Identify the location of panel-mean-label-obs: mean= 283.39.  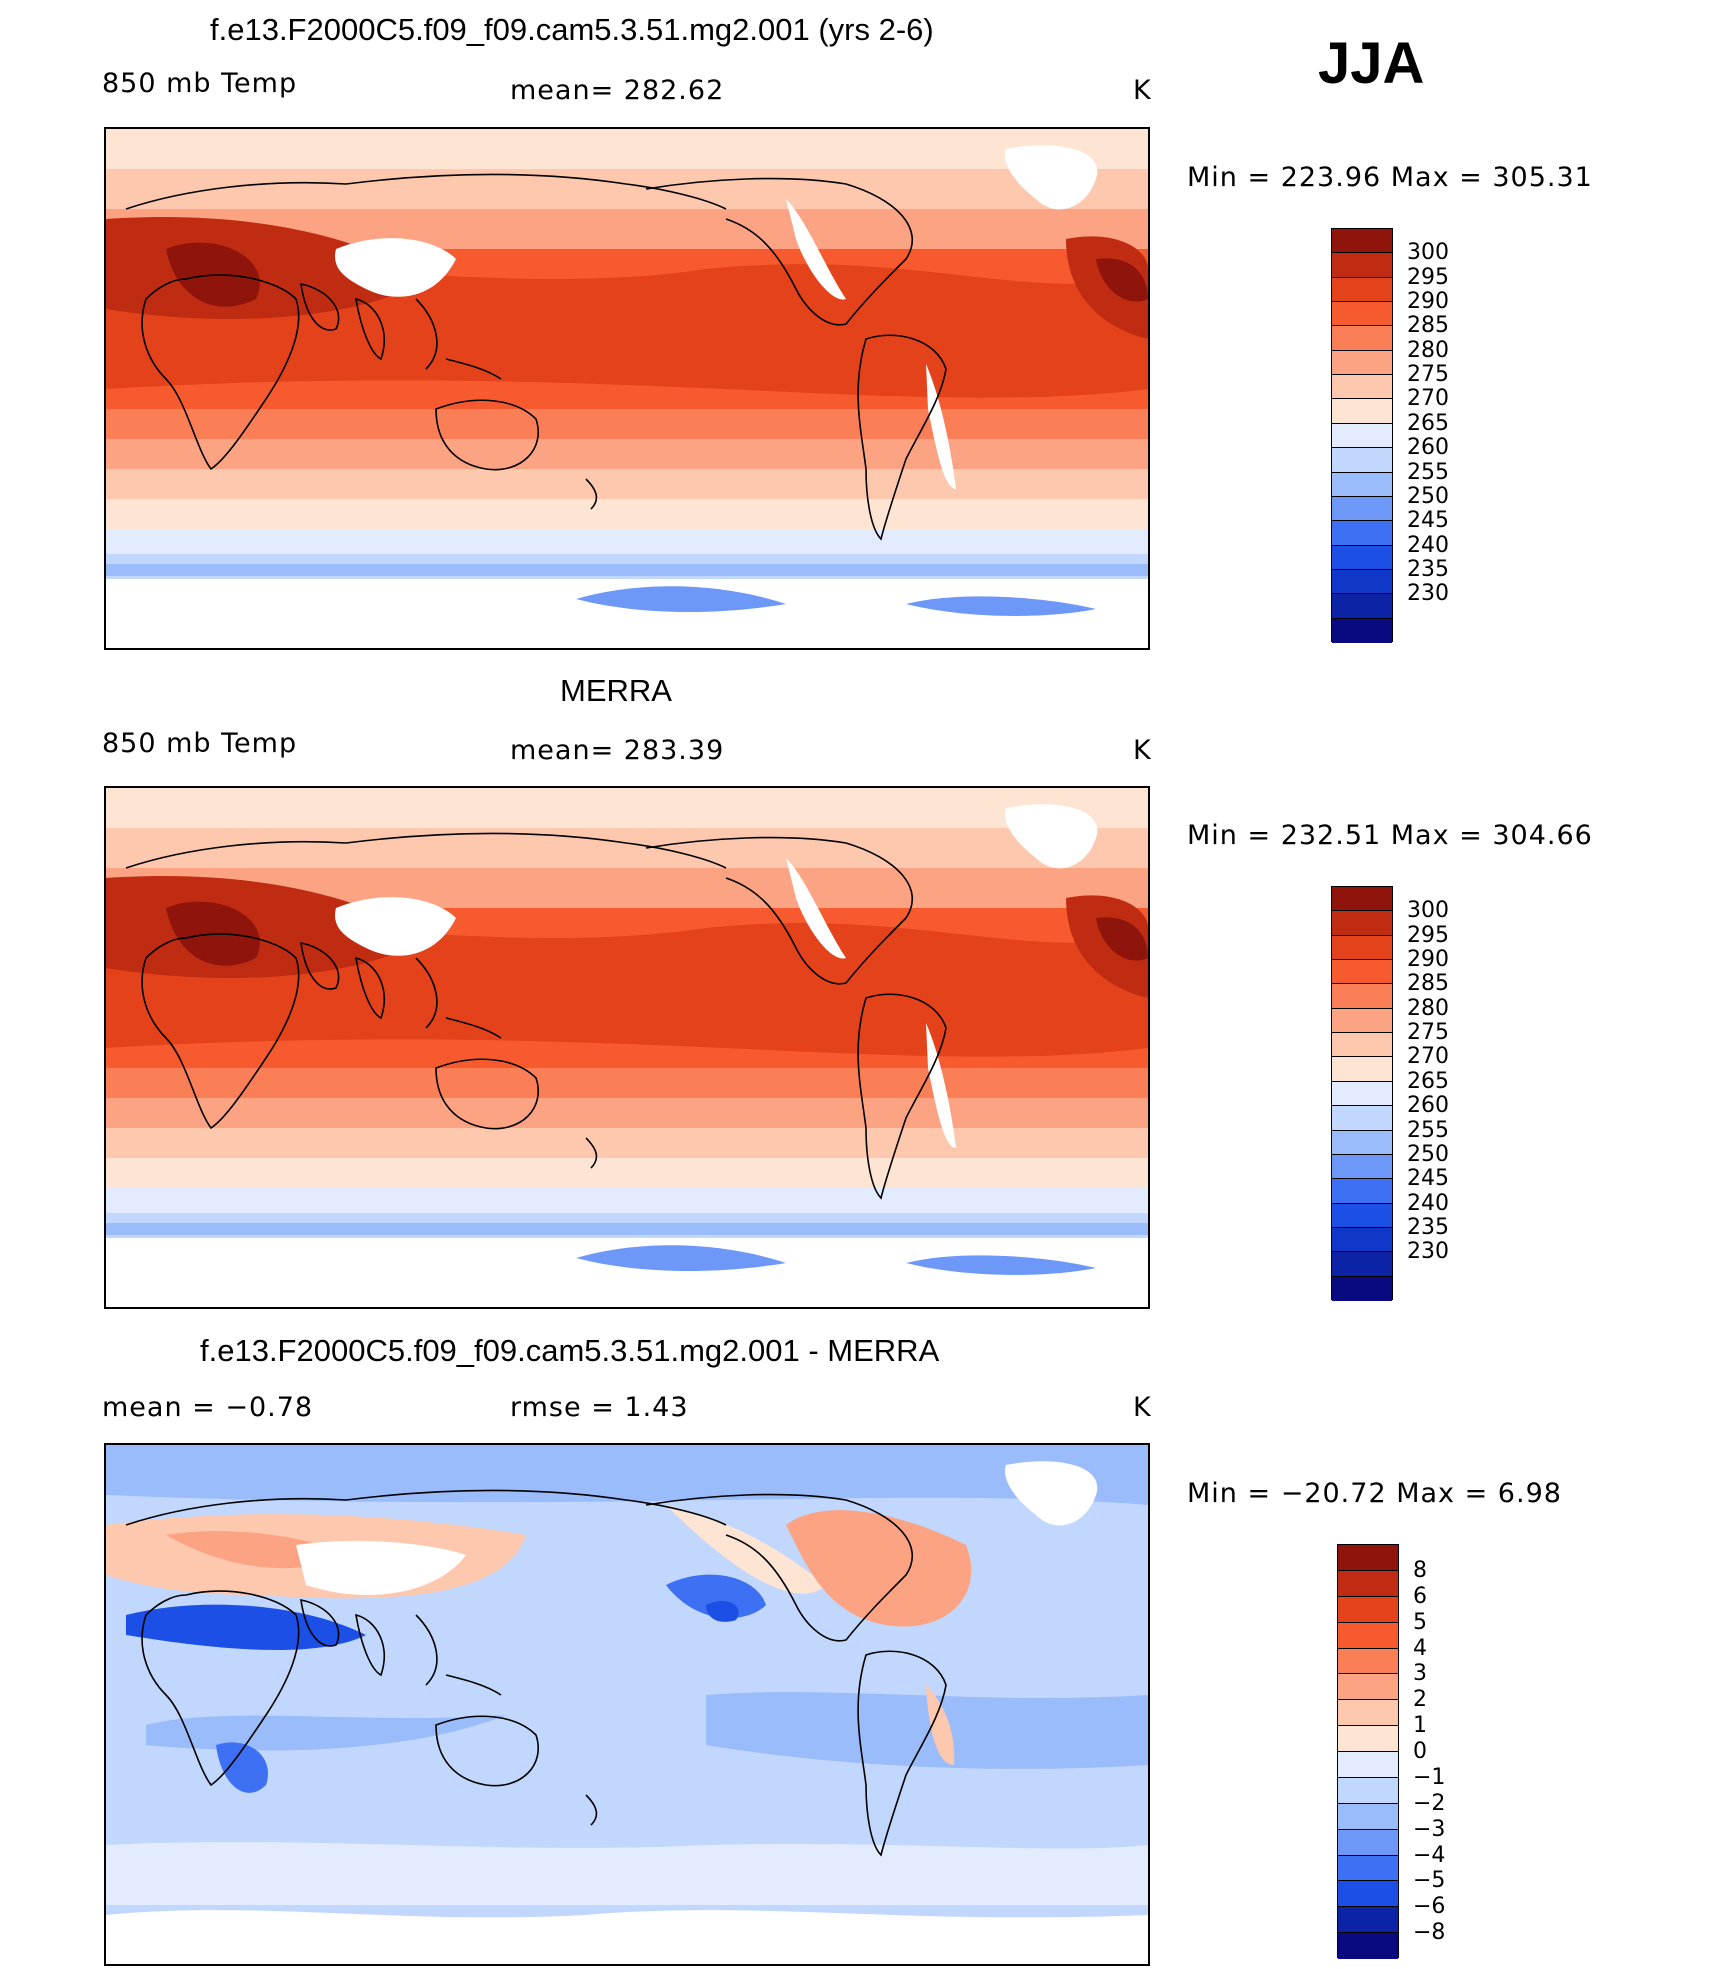
(617, 750).